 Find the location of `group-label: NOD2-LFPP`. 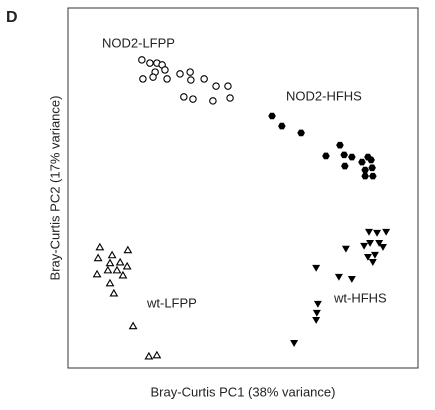

group-label: NOD2-LFPP is located at coordinates (138, 42).